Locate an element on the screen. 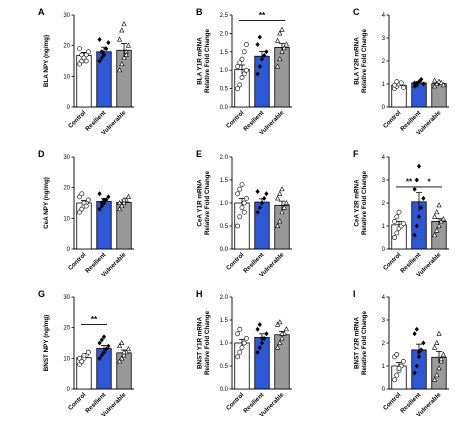  y-tick-label: 2 is located at coordinates (384, 204).